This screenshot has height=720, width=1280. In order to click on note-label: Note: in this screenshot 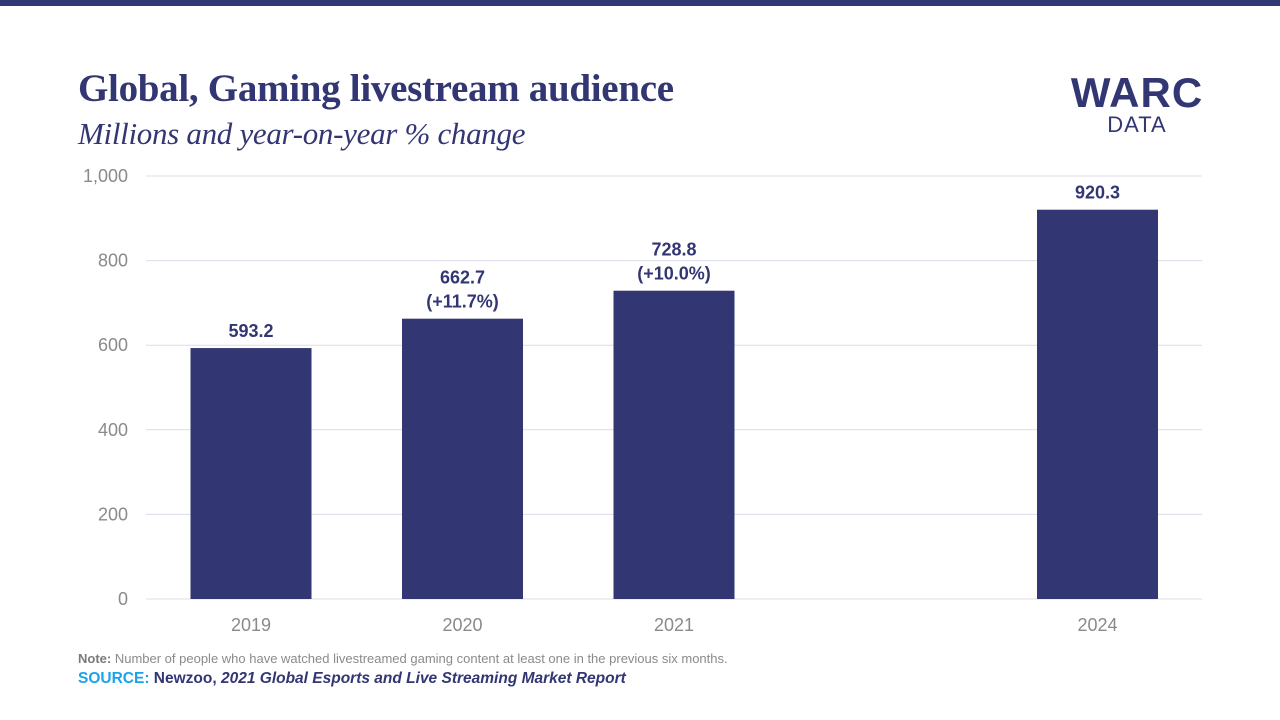, I will do `click(95, 658)`.